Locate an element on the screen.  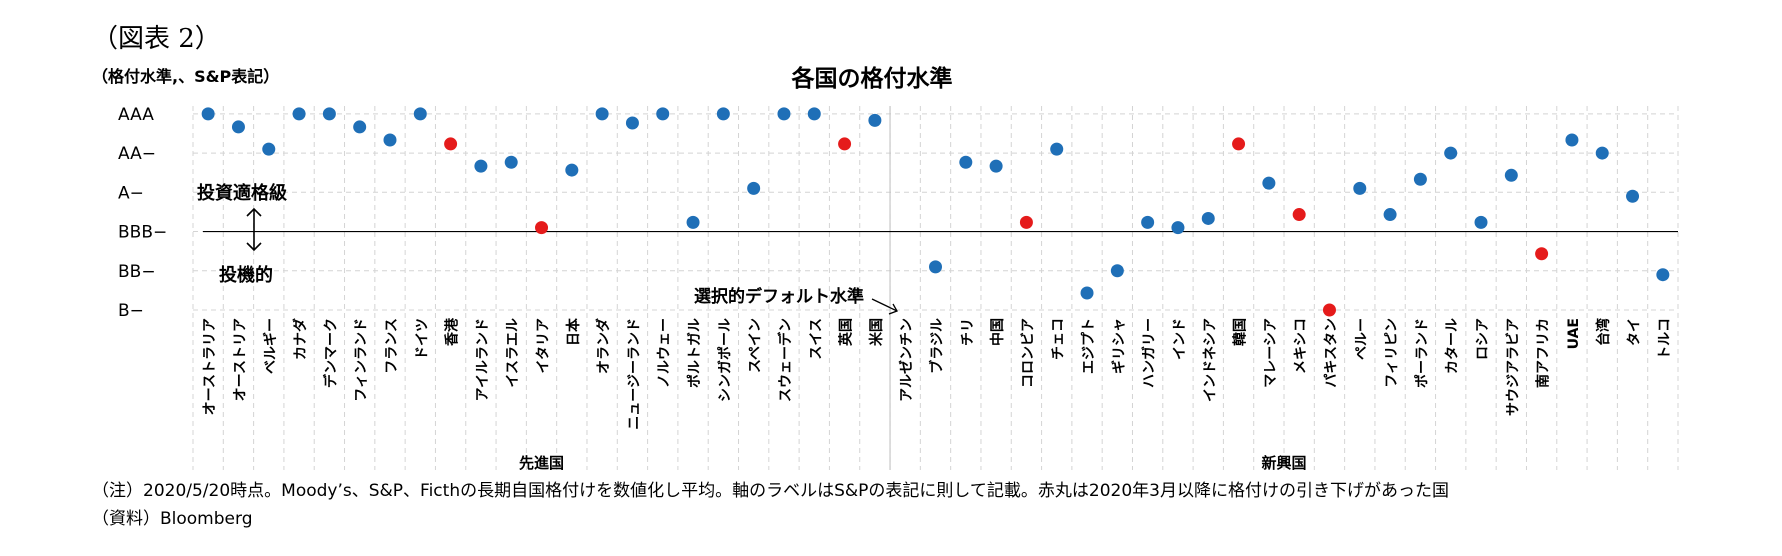
x-tick-label: ロシア is located at coordinates (1483, 339).